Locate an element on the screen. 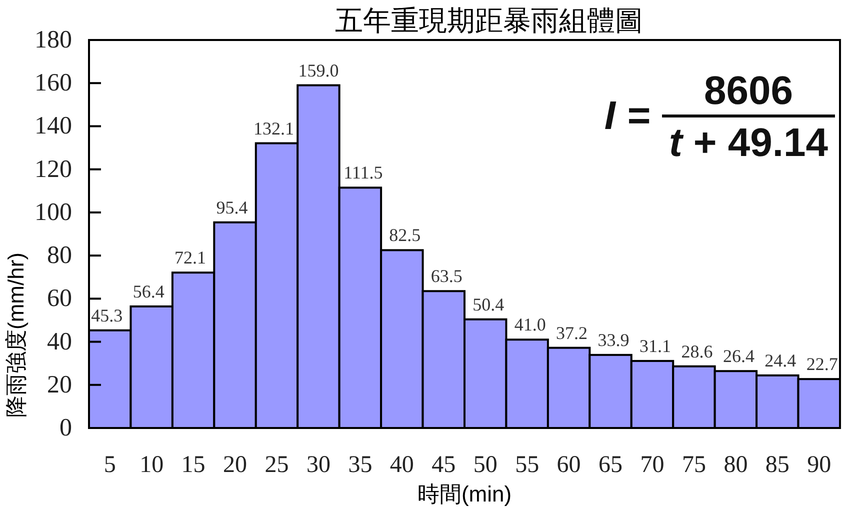  data-label: 63.5 is located at coordinates (446, 276).